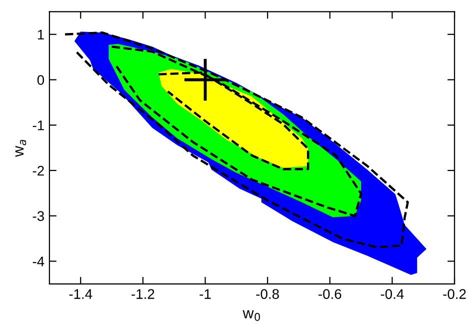  I want to click on x-tick-label: -0.6, so click(330, 294).